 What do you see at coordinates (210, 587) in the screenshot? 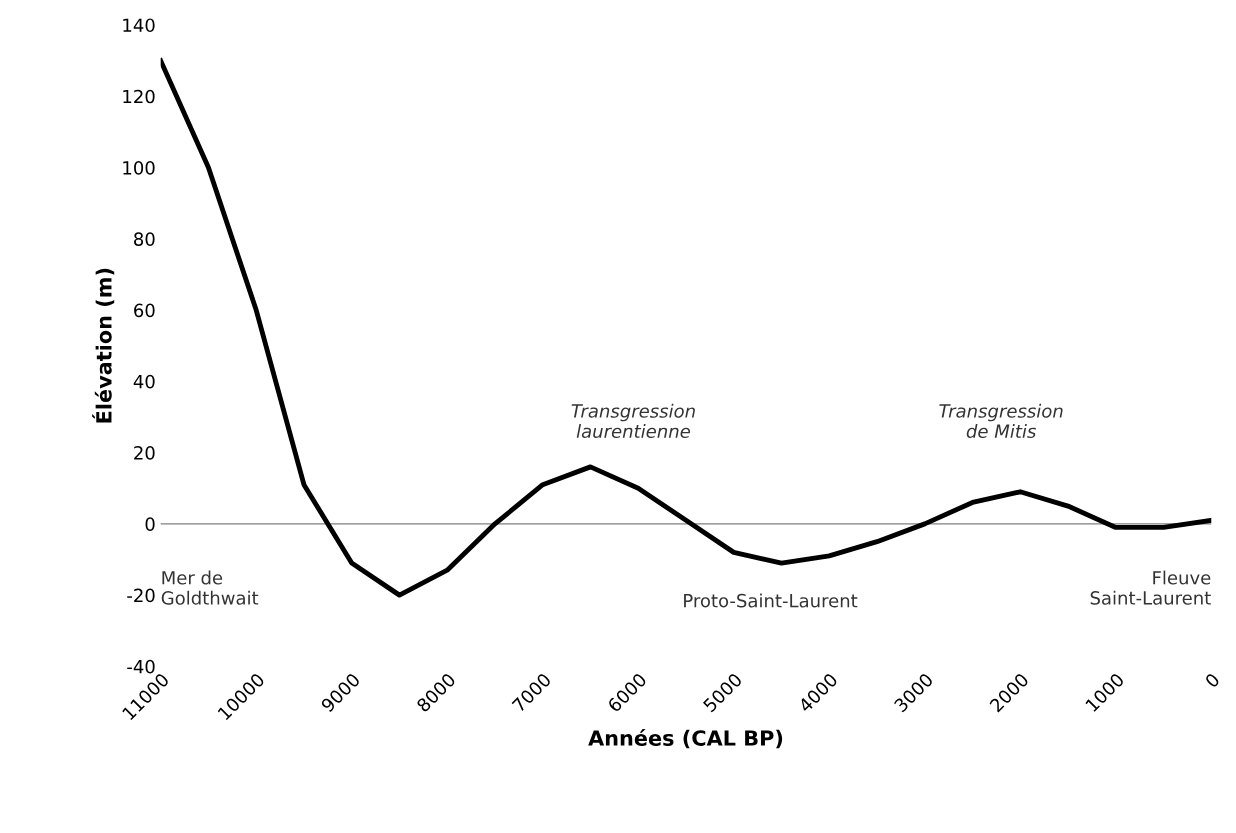
I see `annotation: Mer de Goldthwait` at bounding box center [210, 587].